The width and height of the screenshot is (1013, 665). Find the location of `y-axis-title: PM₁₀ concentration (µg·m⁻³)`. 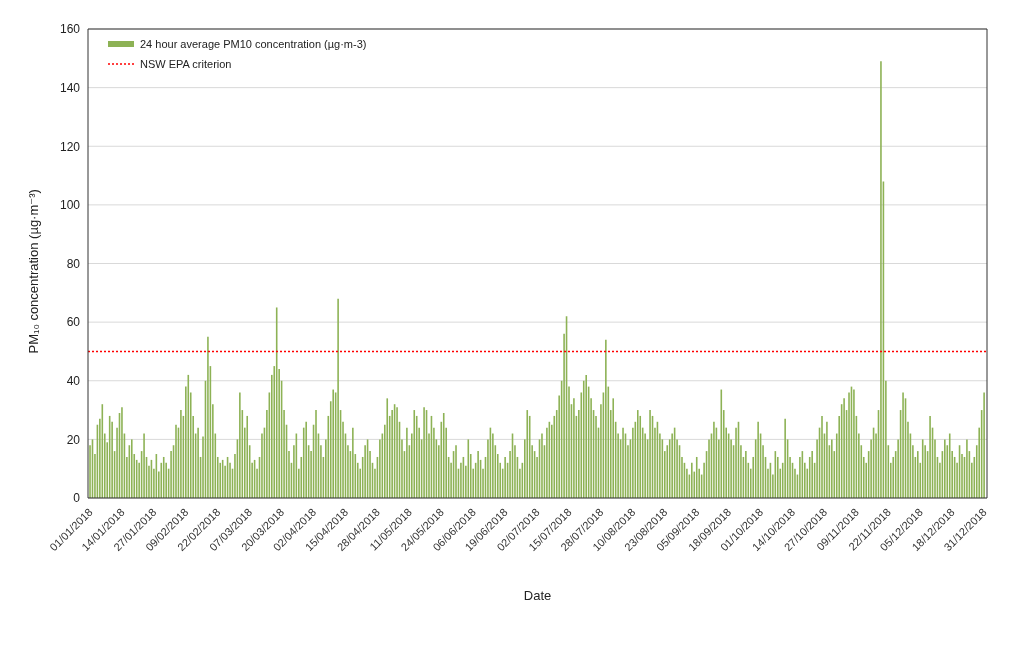

y-axis-title: PM₁₀ concentration (µg·m⁻³) is located at coordinates (33, 271).